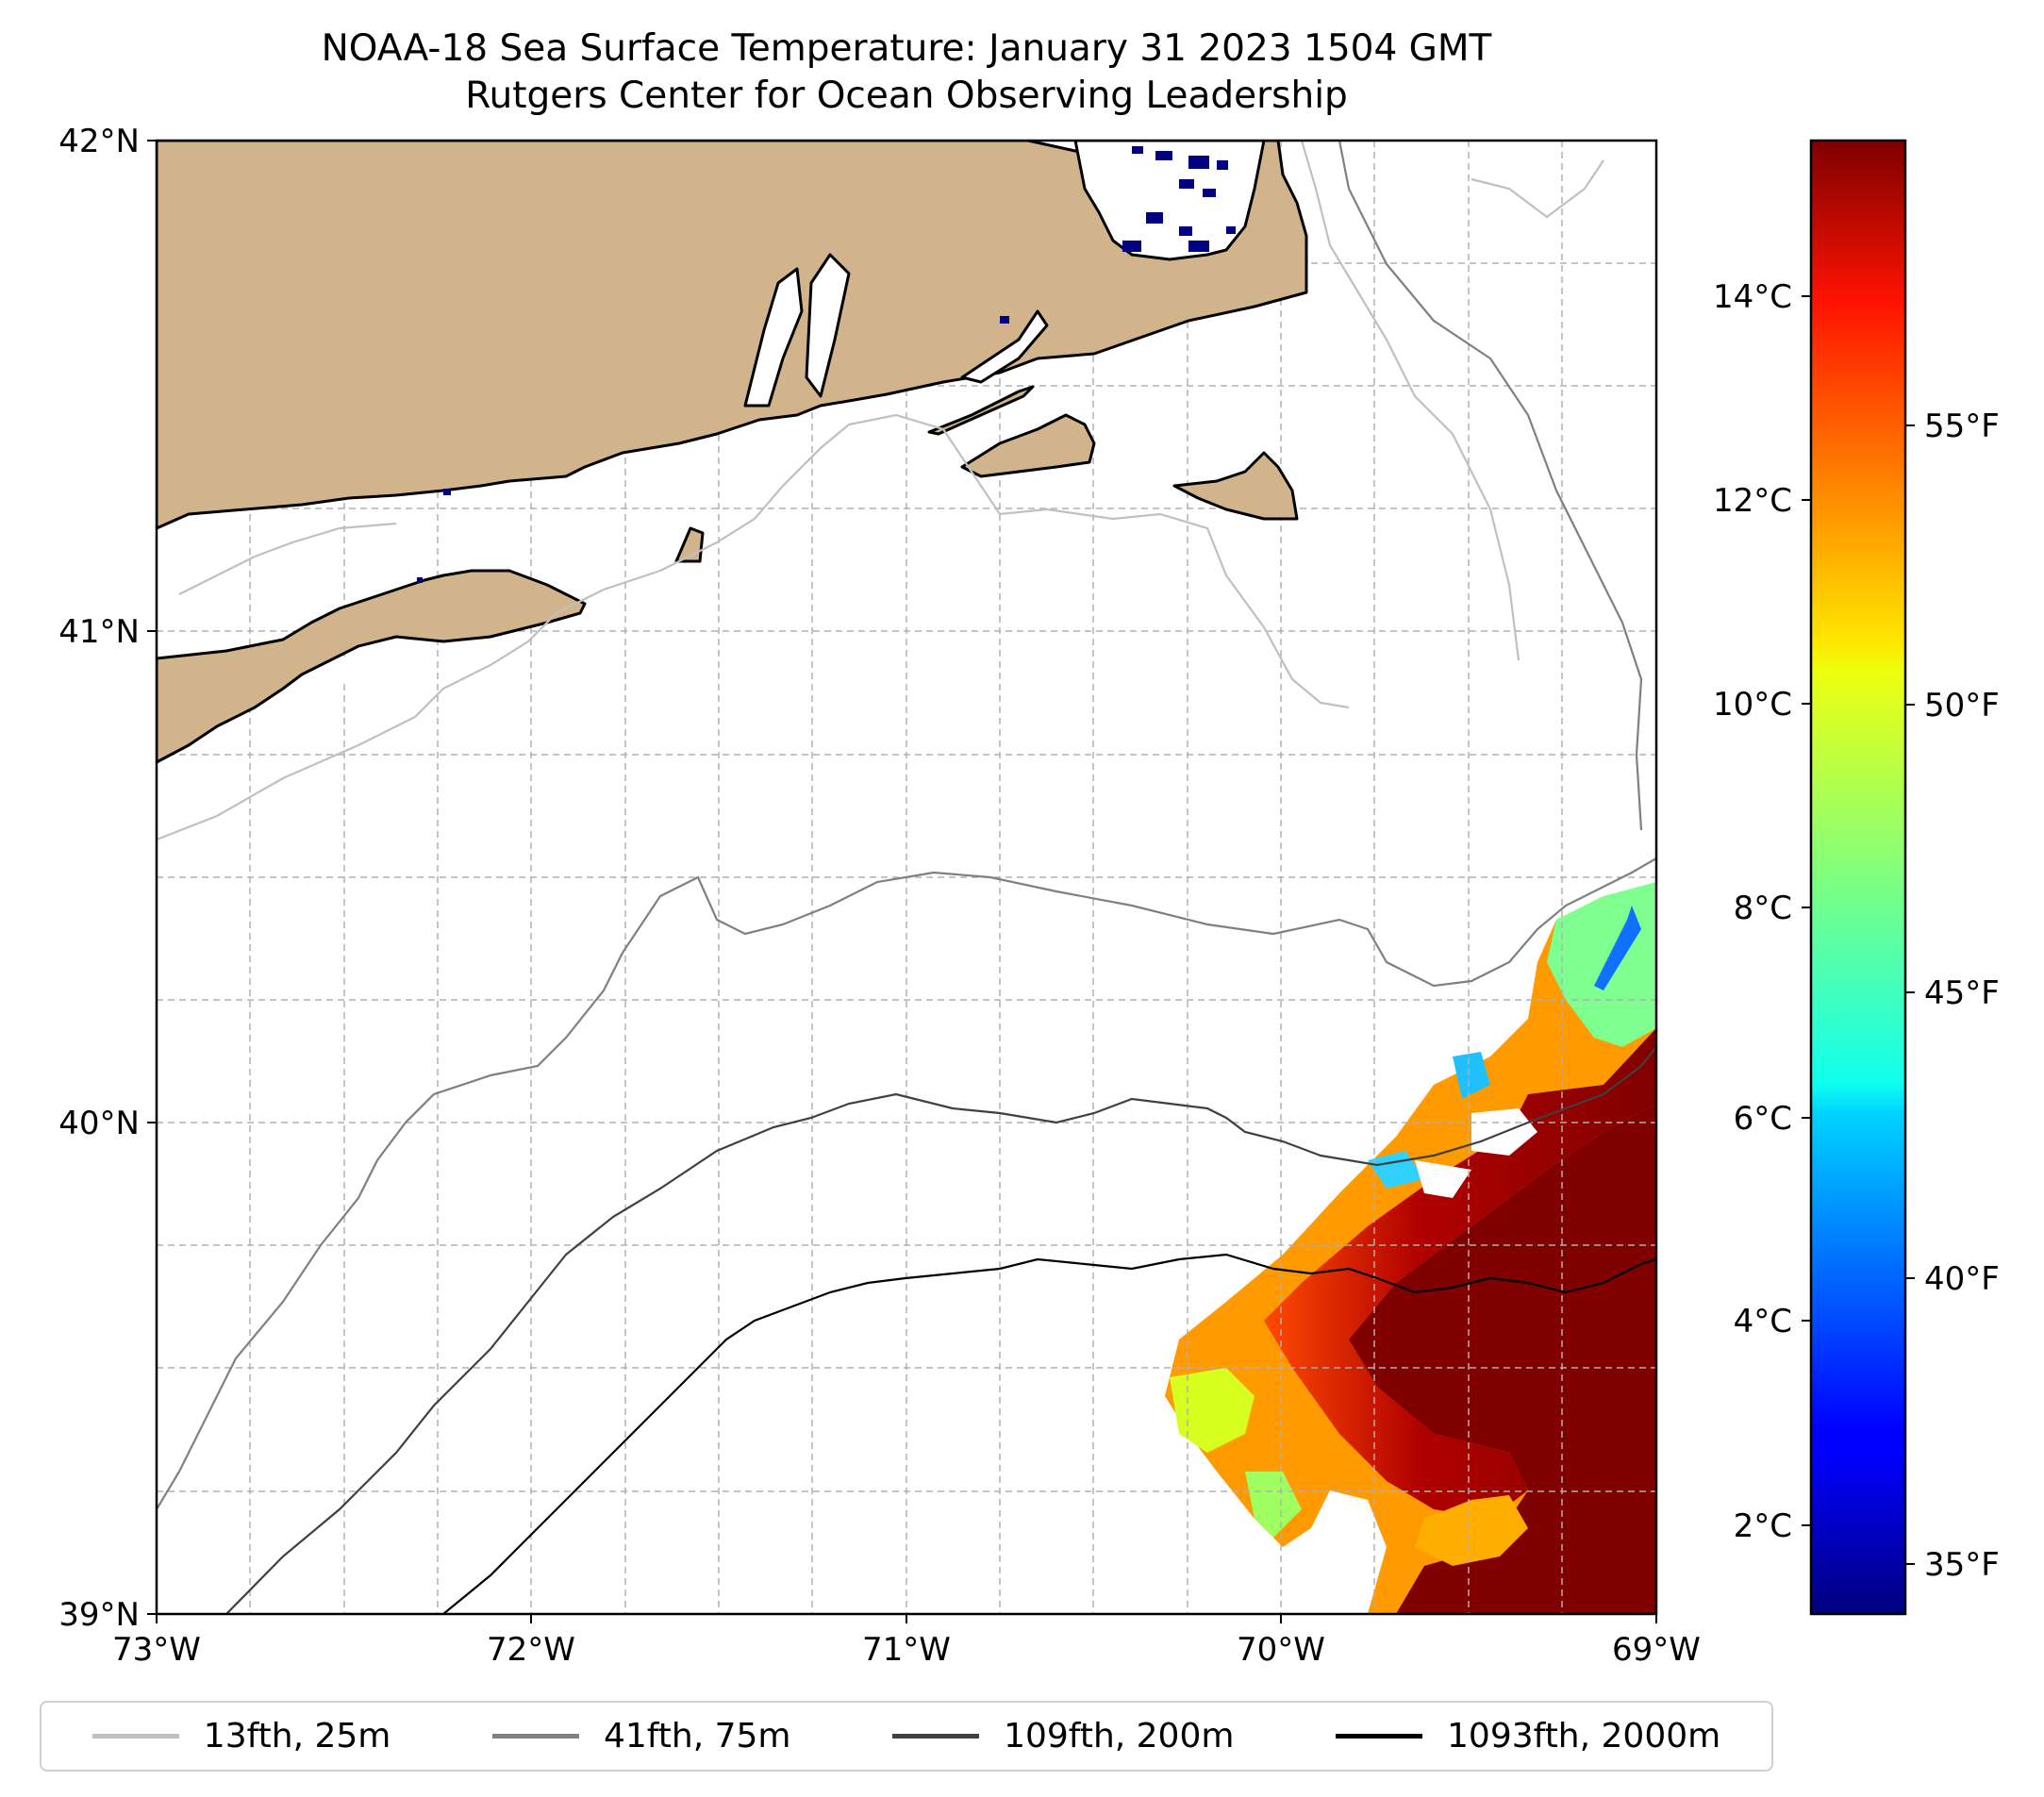 This screenshot has width=2044, height=1797. Describe the element at coordinates (1763, 1526) in the screenshot. I see `celsius-tick-label: 2°C` at that location.